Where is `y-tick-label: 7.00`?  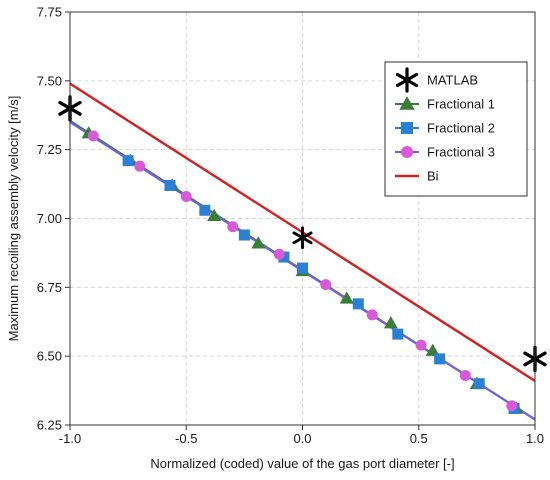
y-tick-label: 7.00 is located at coordinates (49, 218).